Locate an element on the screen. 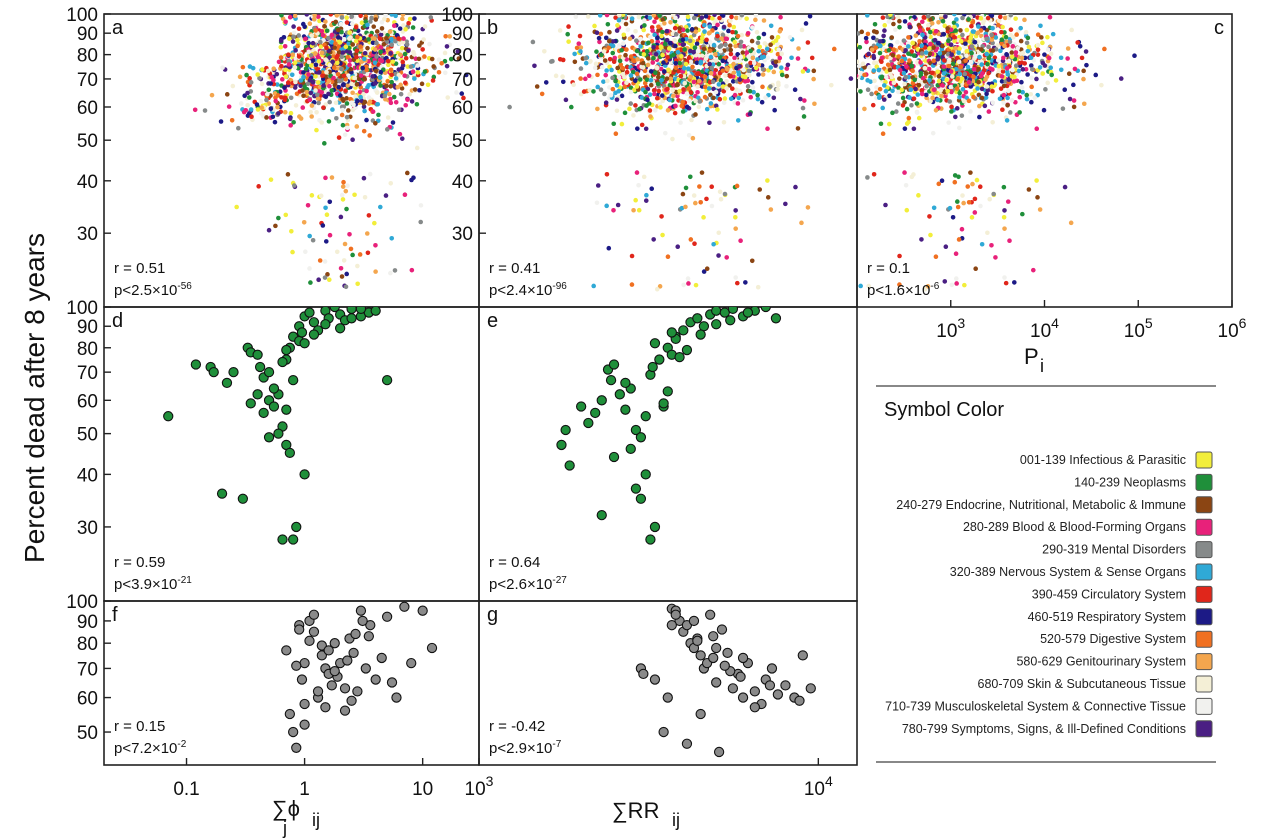 The image size is (1262, 838). panel-g-p-exp: -7 is located at coordinates (556, 744).